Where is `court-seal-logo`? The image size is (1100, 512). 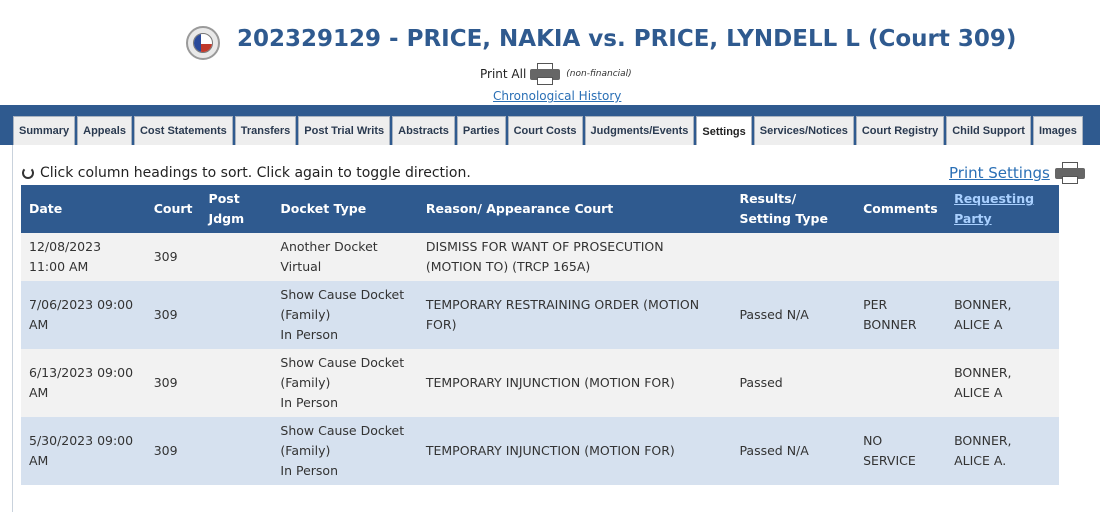
court-seal-logo is located at coordinates (203, 43).